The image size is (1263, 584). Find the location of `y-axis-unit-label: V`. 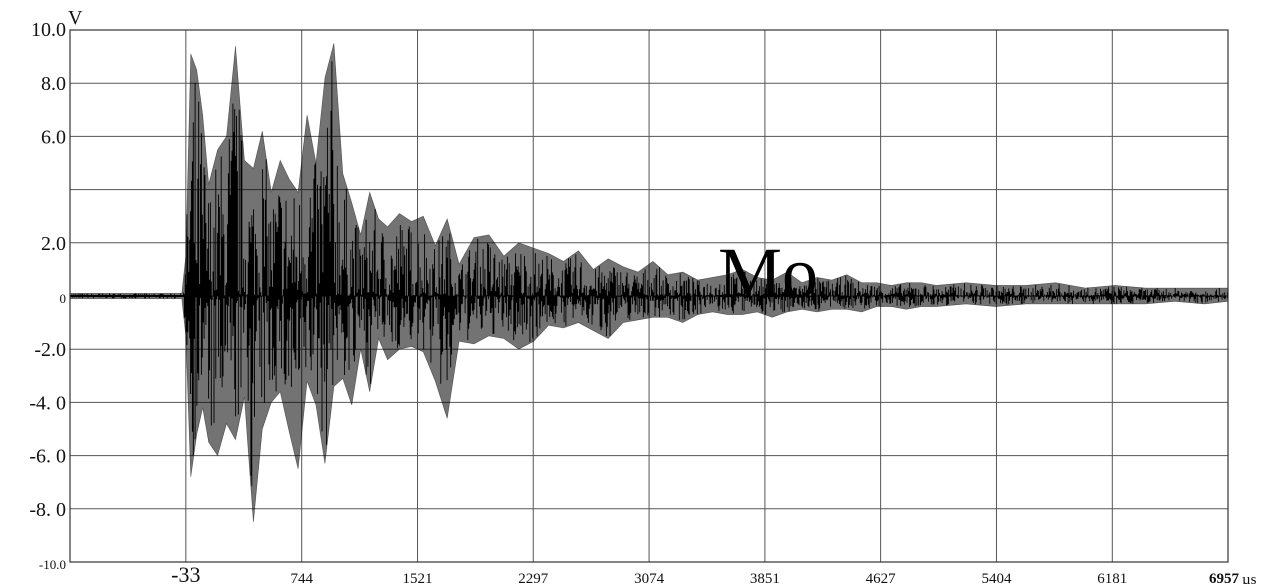

y-axis-unit-label: V is located at coordinates (75, 18).